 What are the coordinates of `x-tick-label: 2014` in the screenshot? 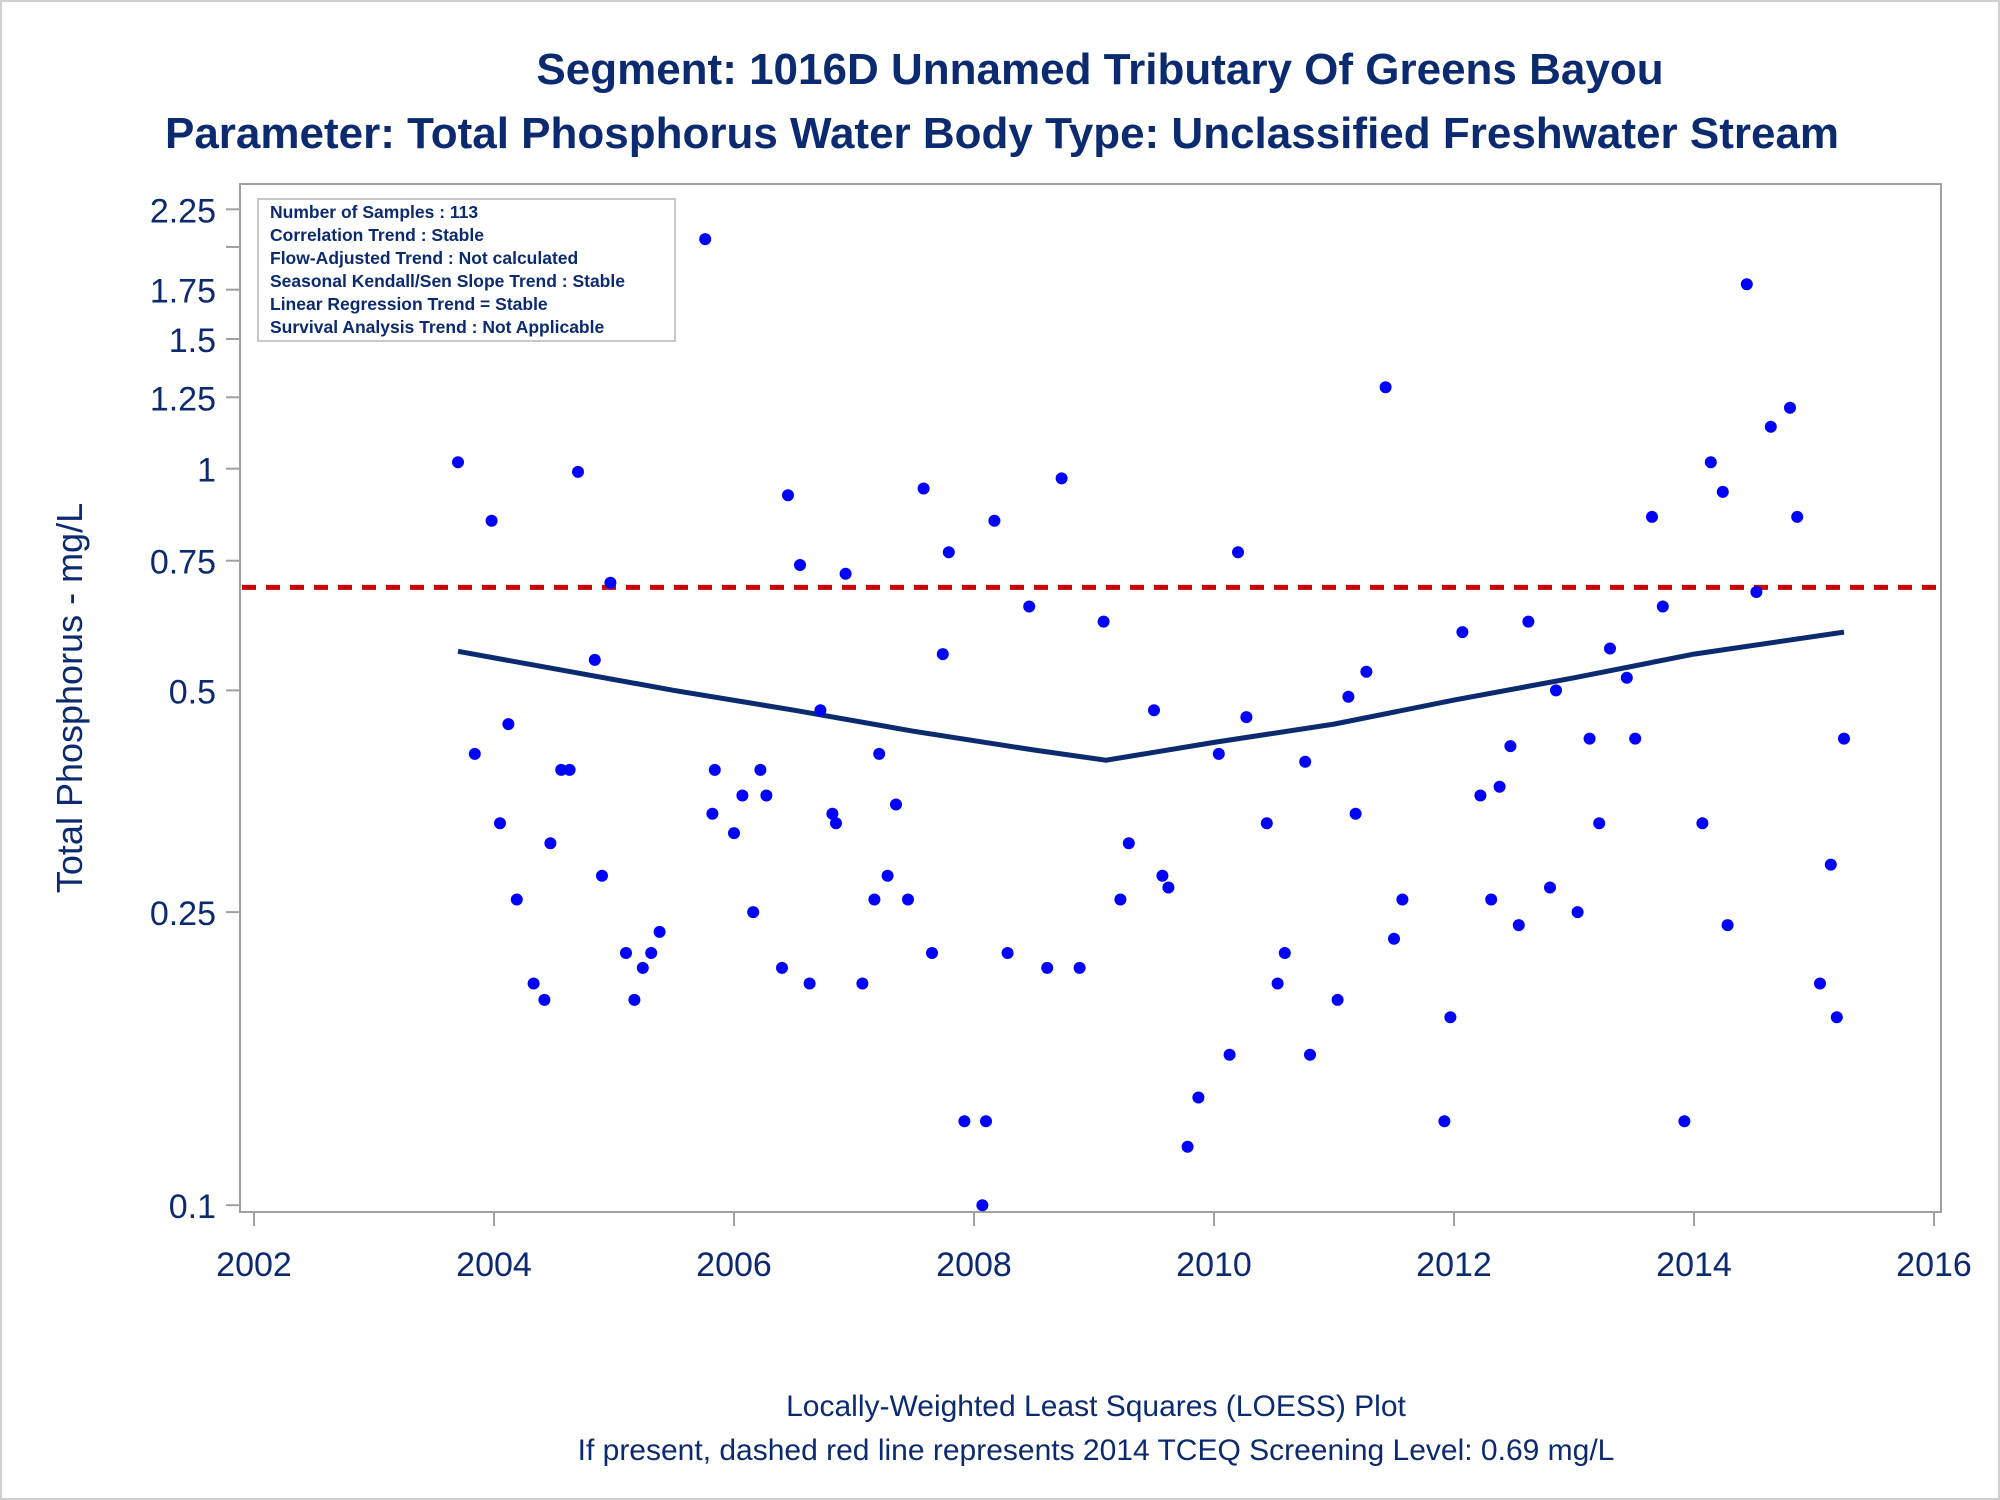 It's located at (1694, 1265).